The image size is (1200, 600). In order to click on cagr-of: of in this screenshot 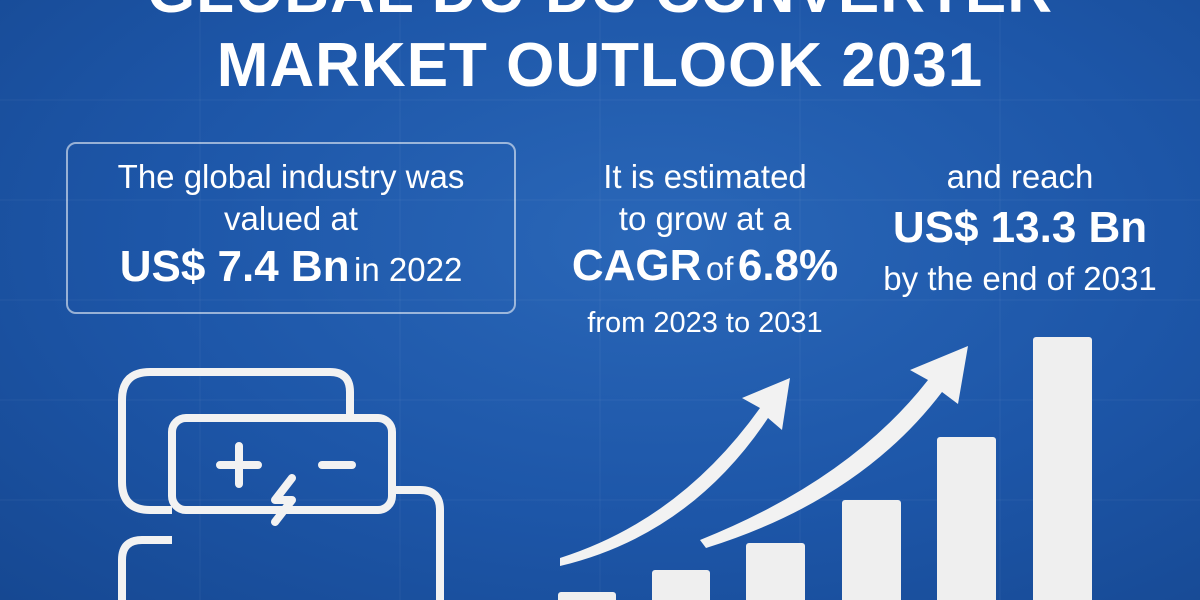, I will do `click(719, 268)`.